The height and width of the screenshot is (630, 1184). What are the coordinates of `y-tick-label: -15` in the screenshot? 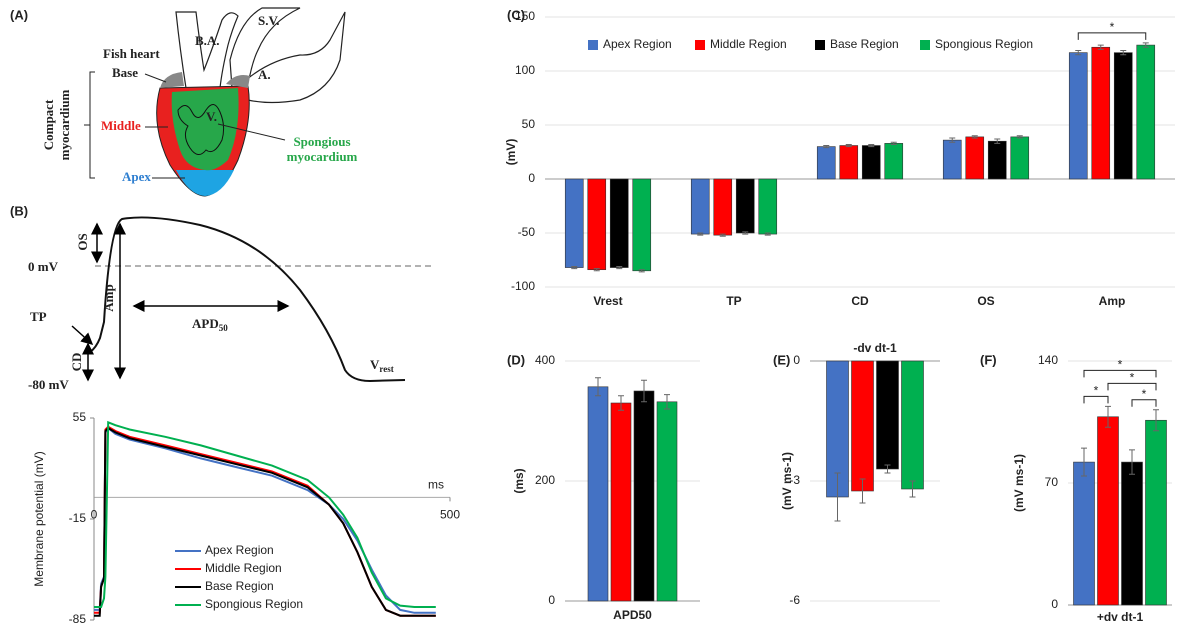 It's located at (78, 518).